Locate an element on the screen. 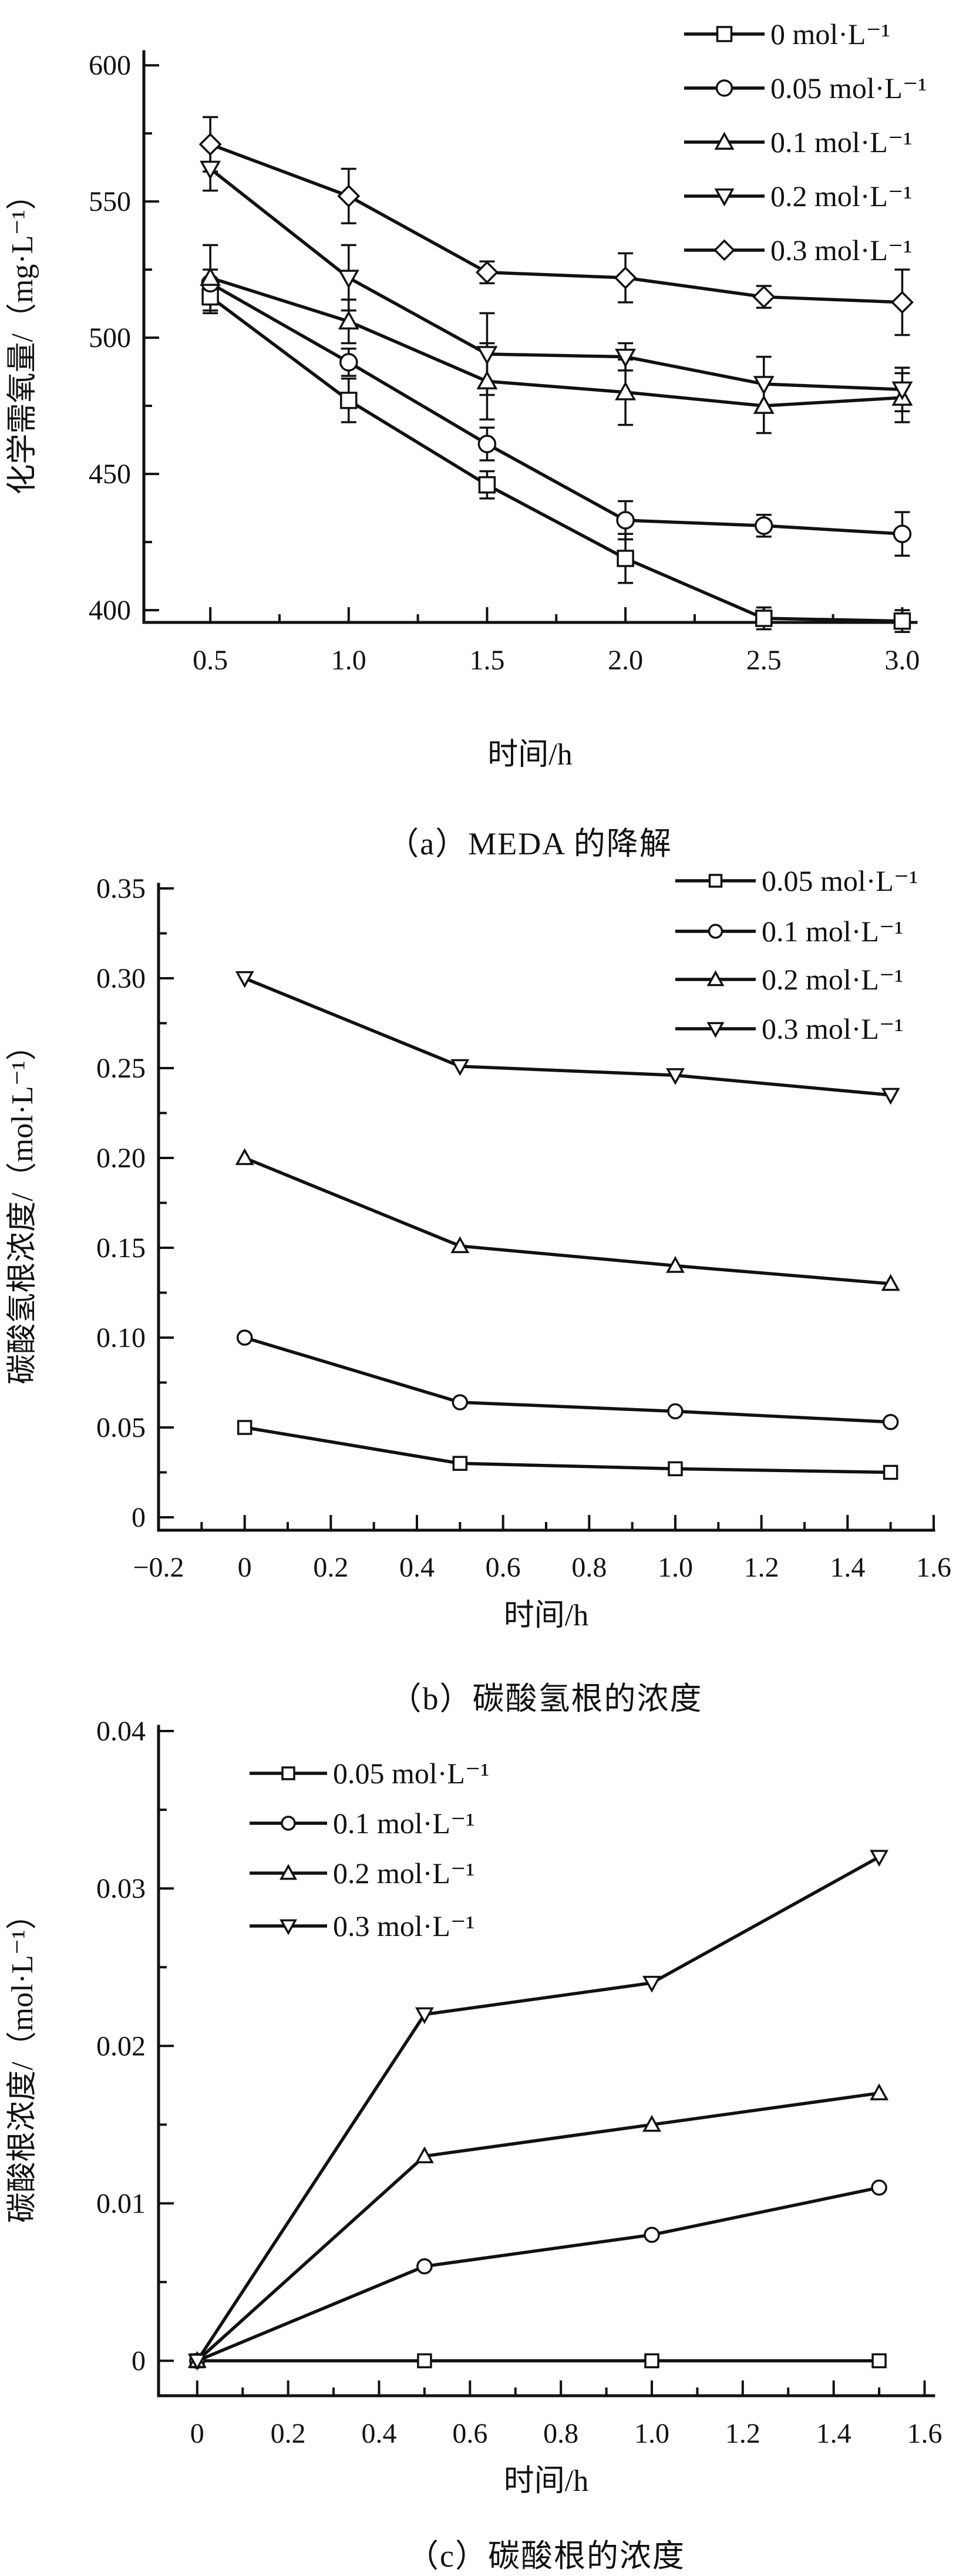 This screenshot has width=956, height=2576. x-tick-label: 0.4 is located at coordinates (379, 2433).